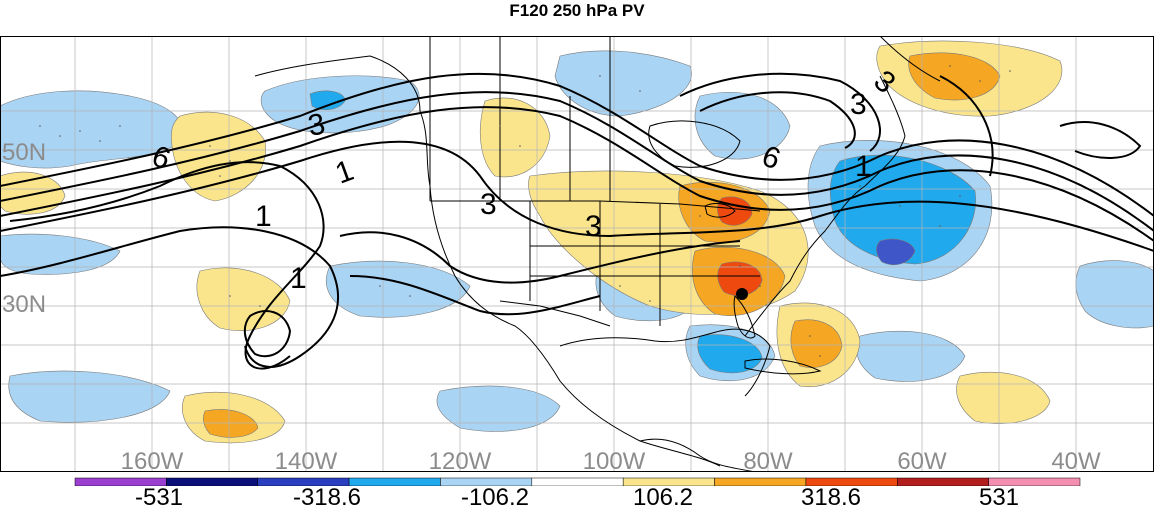 This screenshot has height=511, width=1154. What do you see at coordinates (1114, 294) in the screenshot?
I see `blue-anomaly-far-east` at bounding box center [1114, 294].